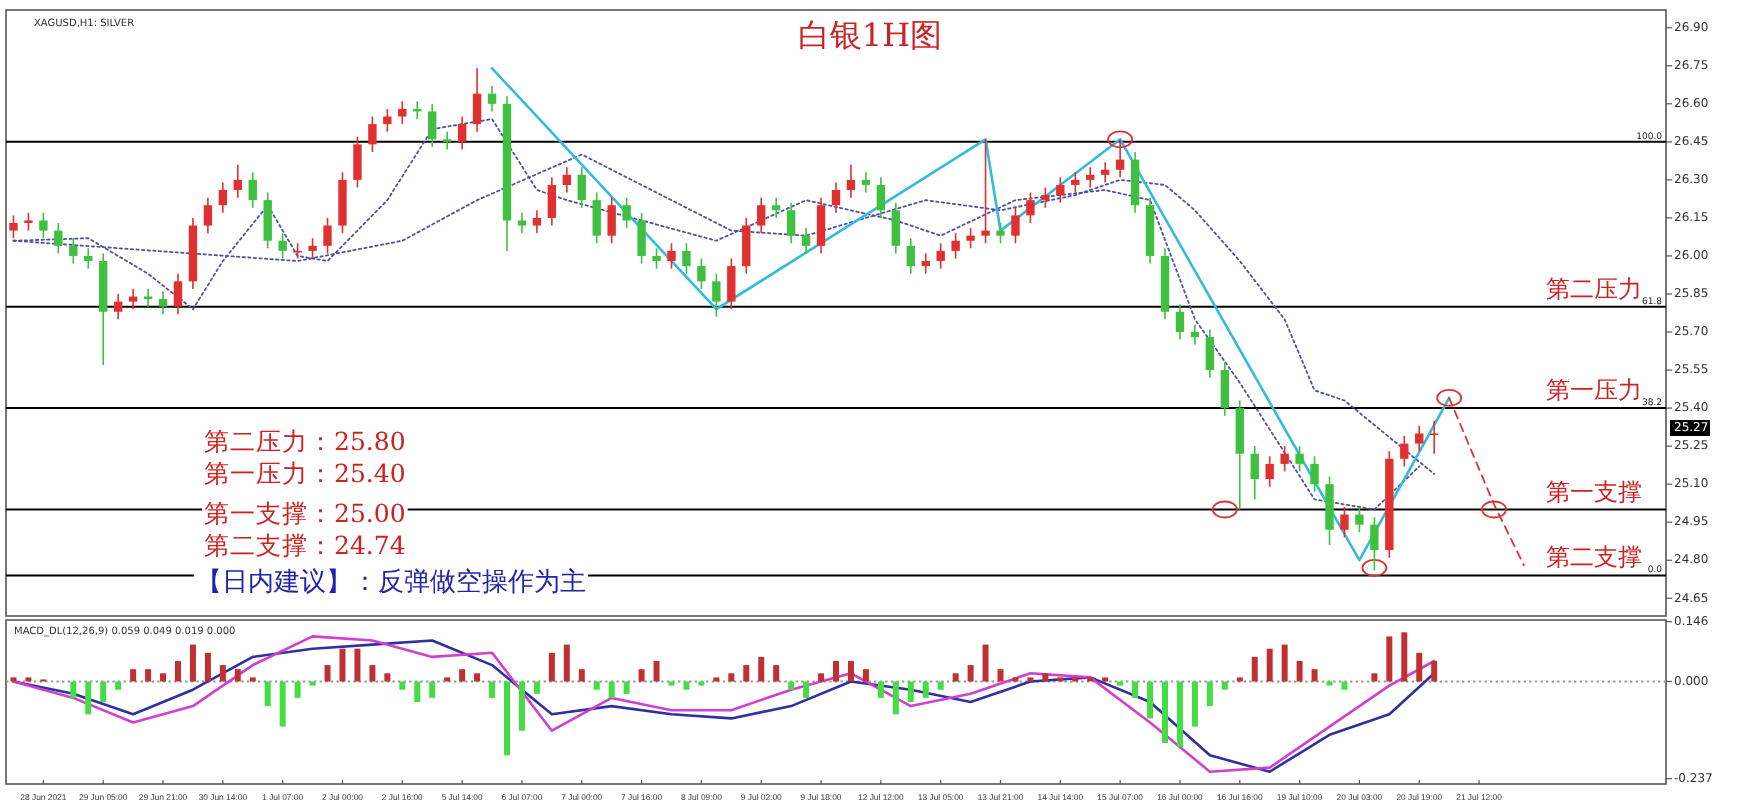 The height and width of the screenshot is (806, 1740). Describe the element at coordinates (305, 473) in the screenshot. I see `annotation: 第一压力：25.40` at that location.